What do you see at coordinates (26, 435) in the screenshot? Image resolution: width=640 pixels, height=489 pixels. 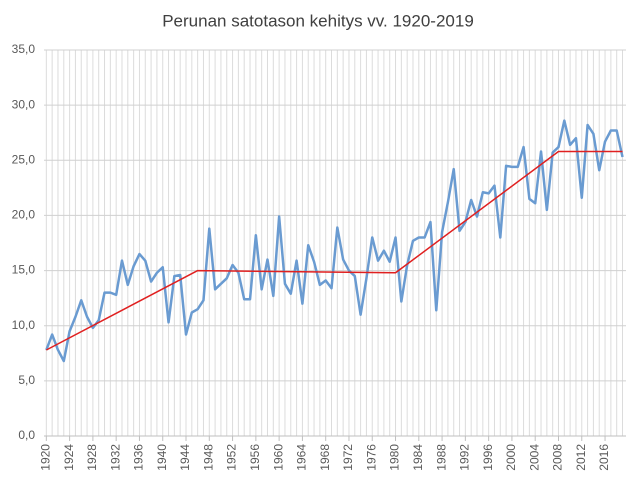 I see `y-tick-label: 0,0` at bounding box center [26, 435].